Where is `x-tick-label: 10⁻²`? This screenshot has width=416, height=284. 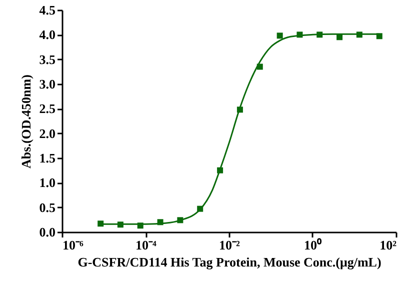 x-tick-label: 10⁻² is located at coordinates (229, 245).